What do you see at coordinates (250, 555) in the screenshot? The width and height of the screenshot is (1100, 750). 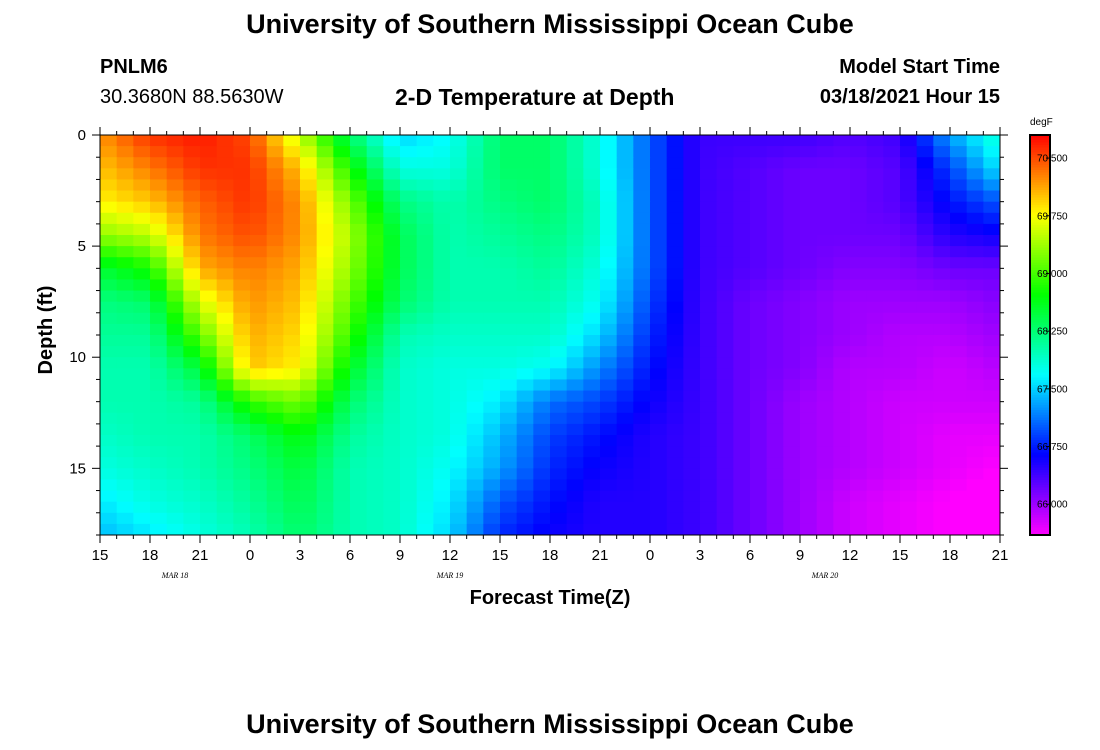 I see `x-tick-label: 0` at bounding box center [250, 555].